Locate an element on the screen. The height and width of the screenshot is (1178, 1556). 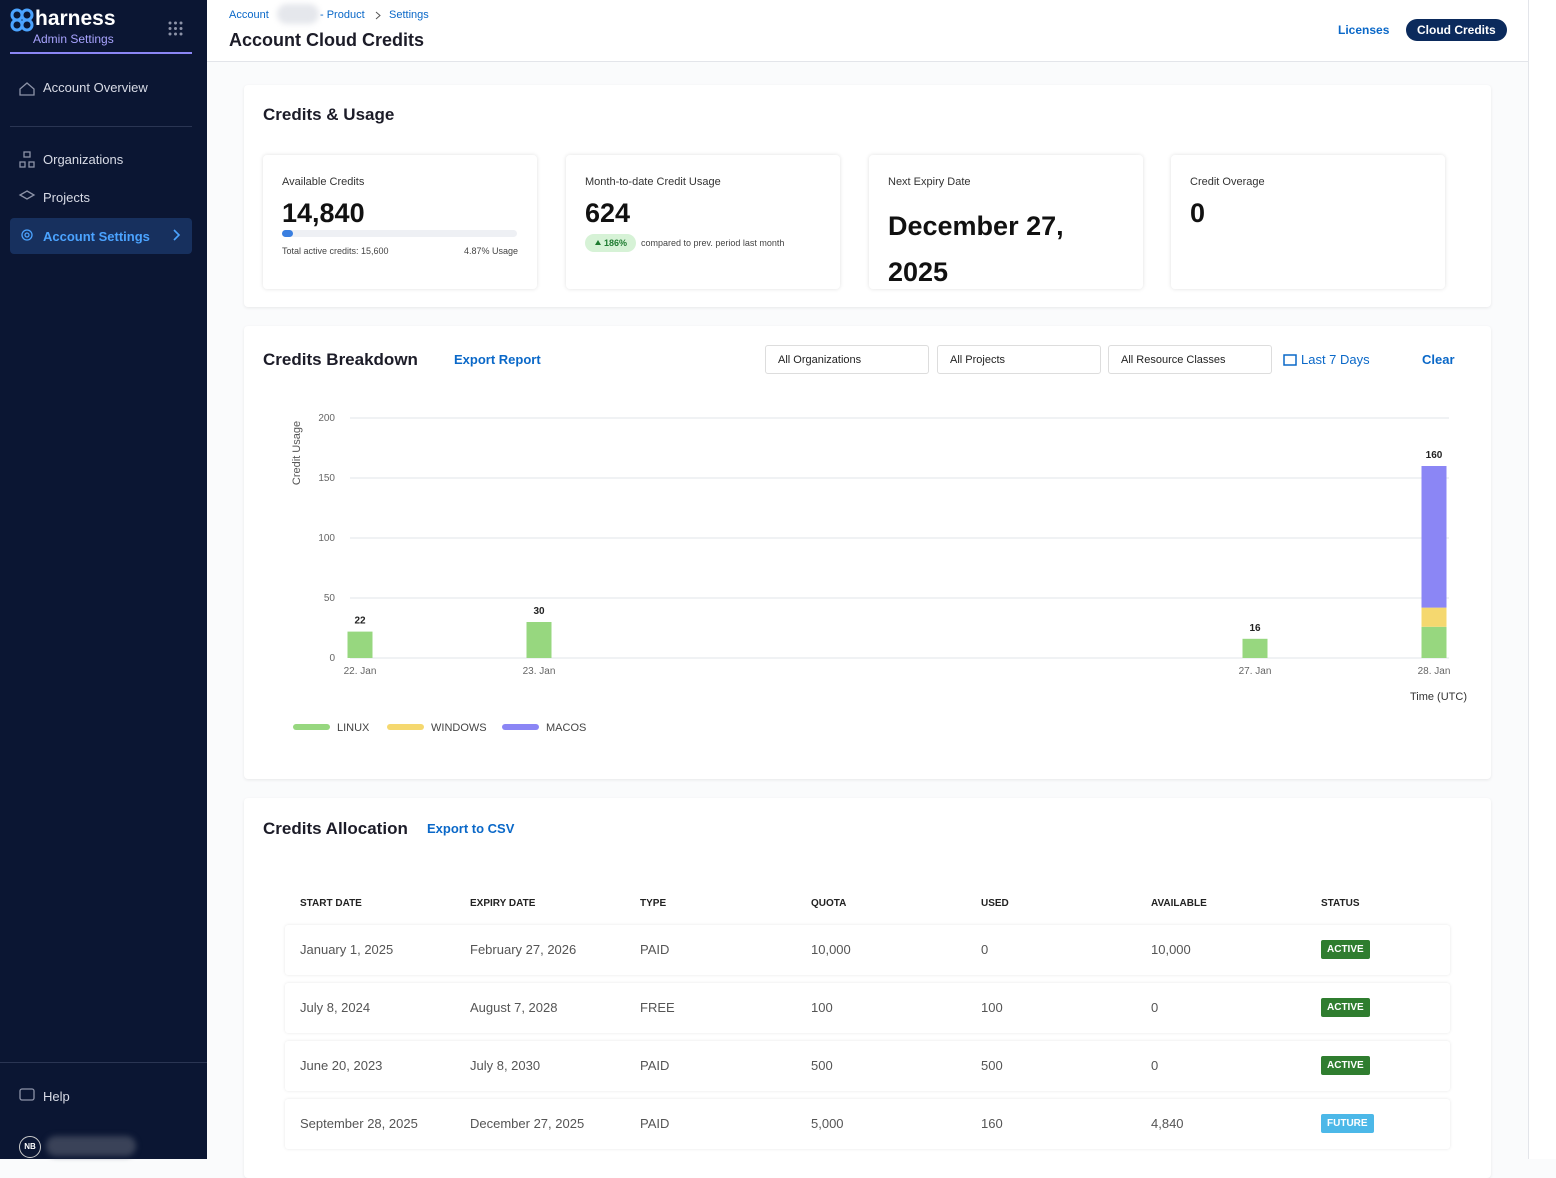
table-cell: FREE is located at coordinates (657, 1007).